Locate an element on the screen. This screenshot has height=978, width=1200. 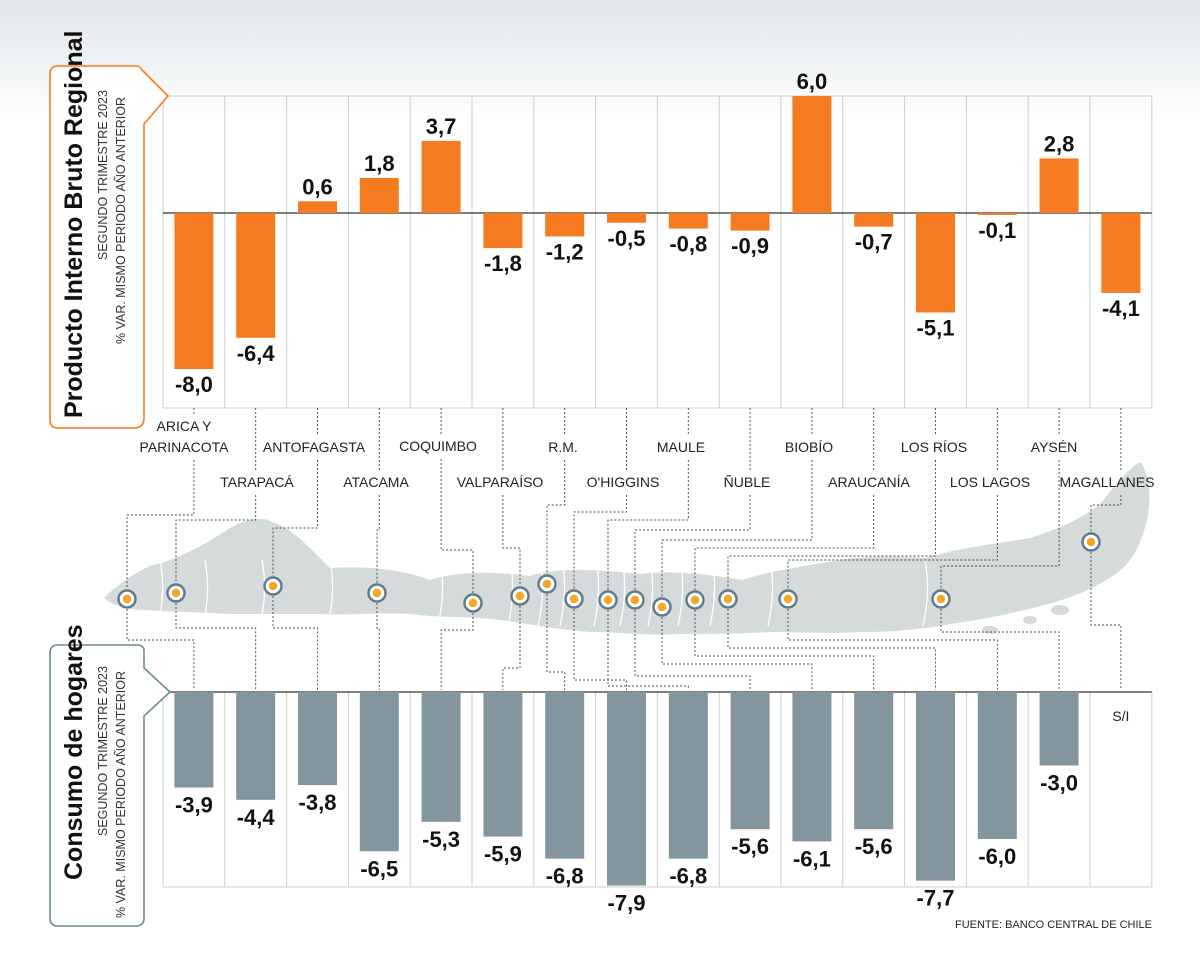
region-label: R.M. is located at coordinates (563, 447).